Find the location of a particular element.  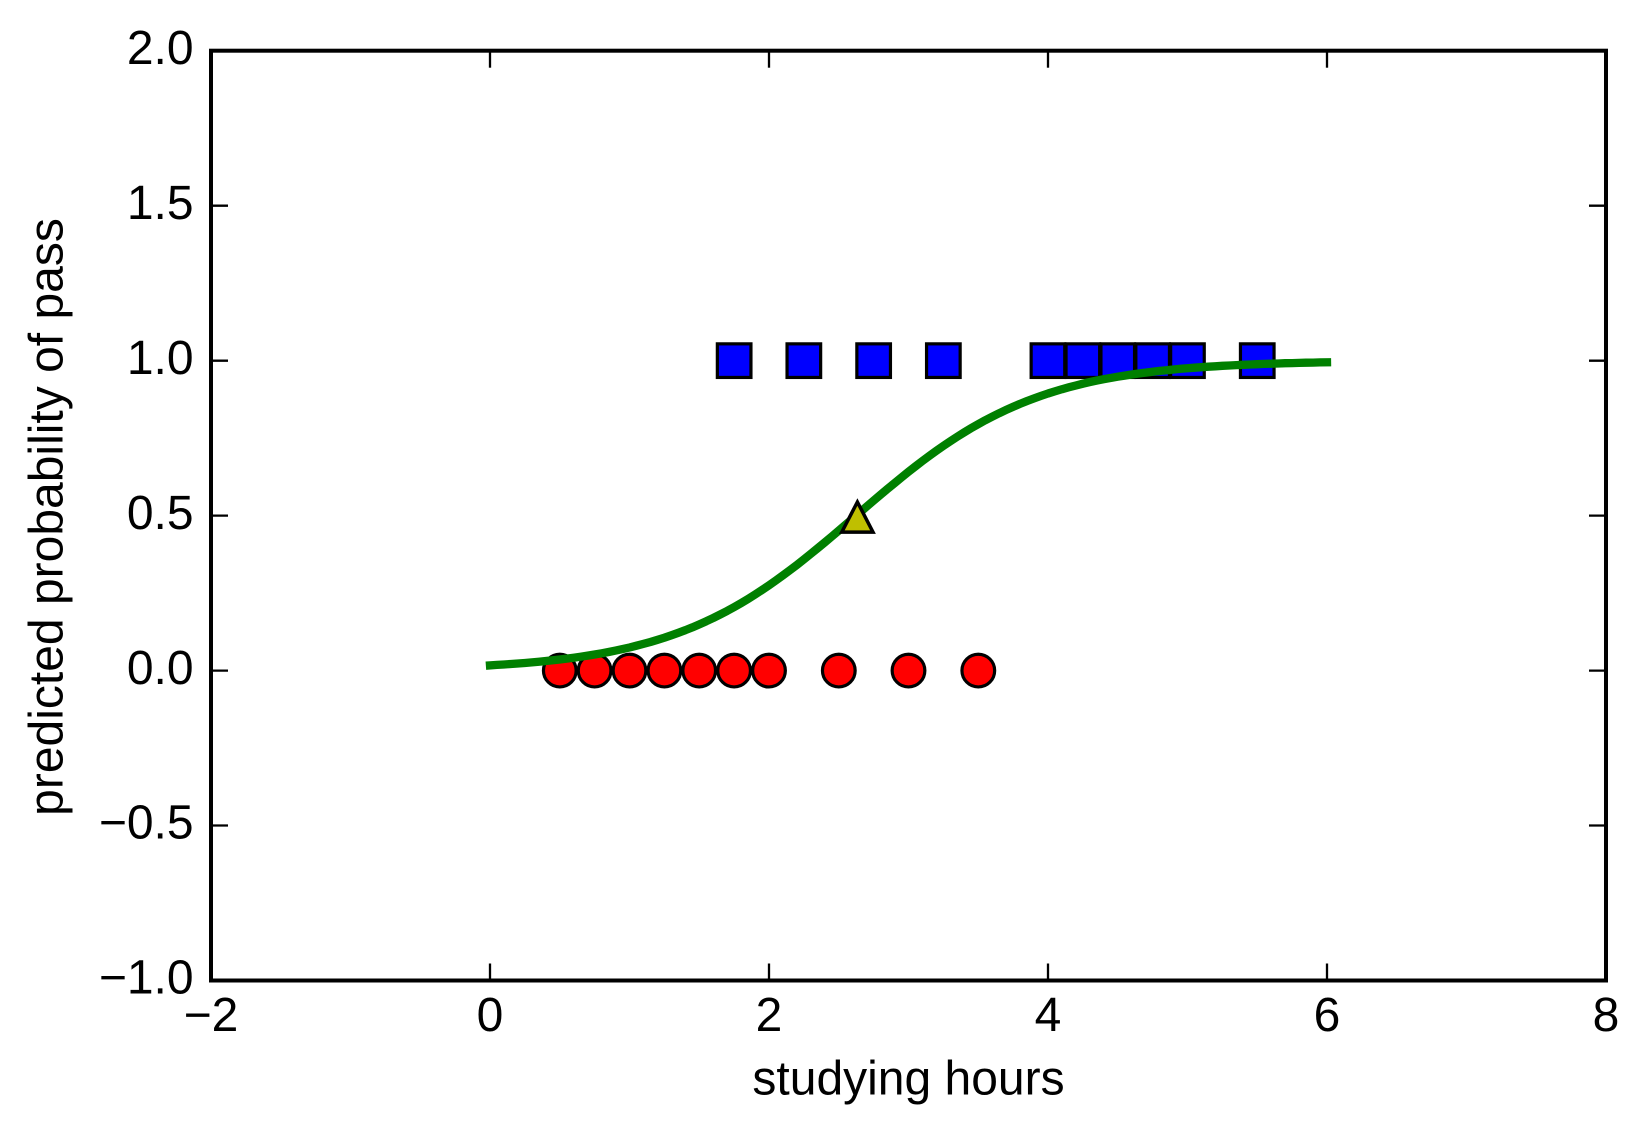

svg-text: −2 is located at coordinates (211, 1015).